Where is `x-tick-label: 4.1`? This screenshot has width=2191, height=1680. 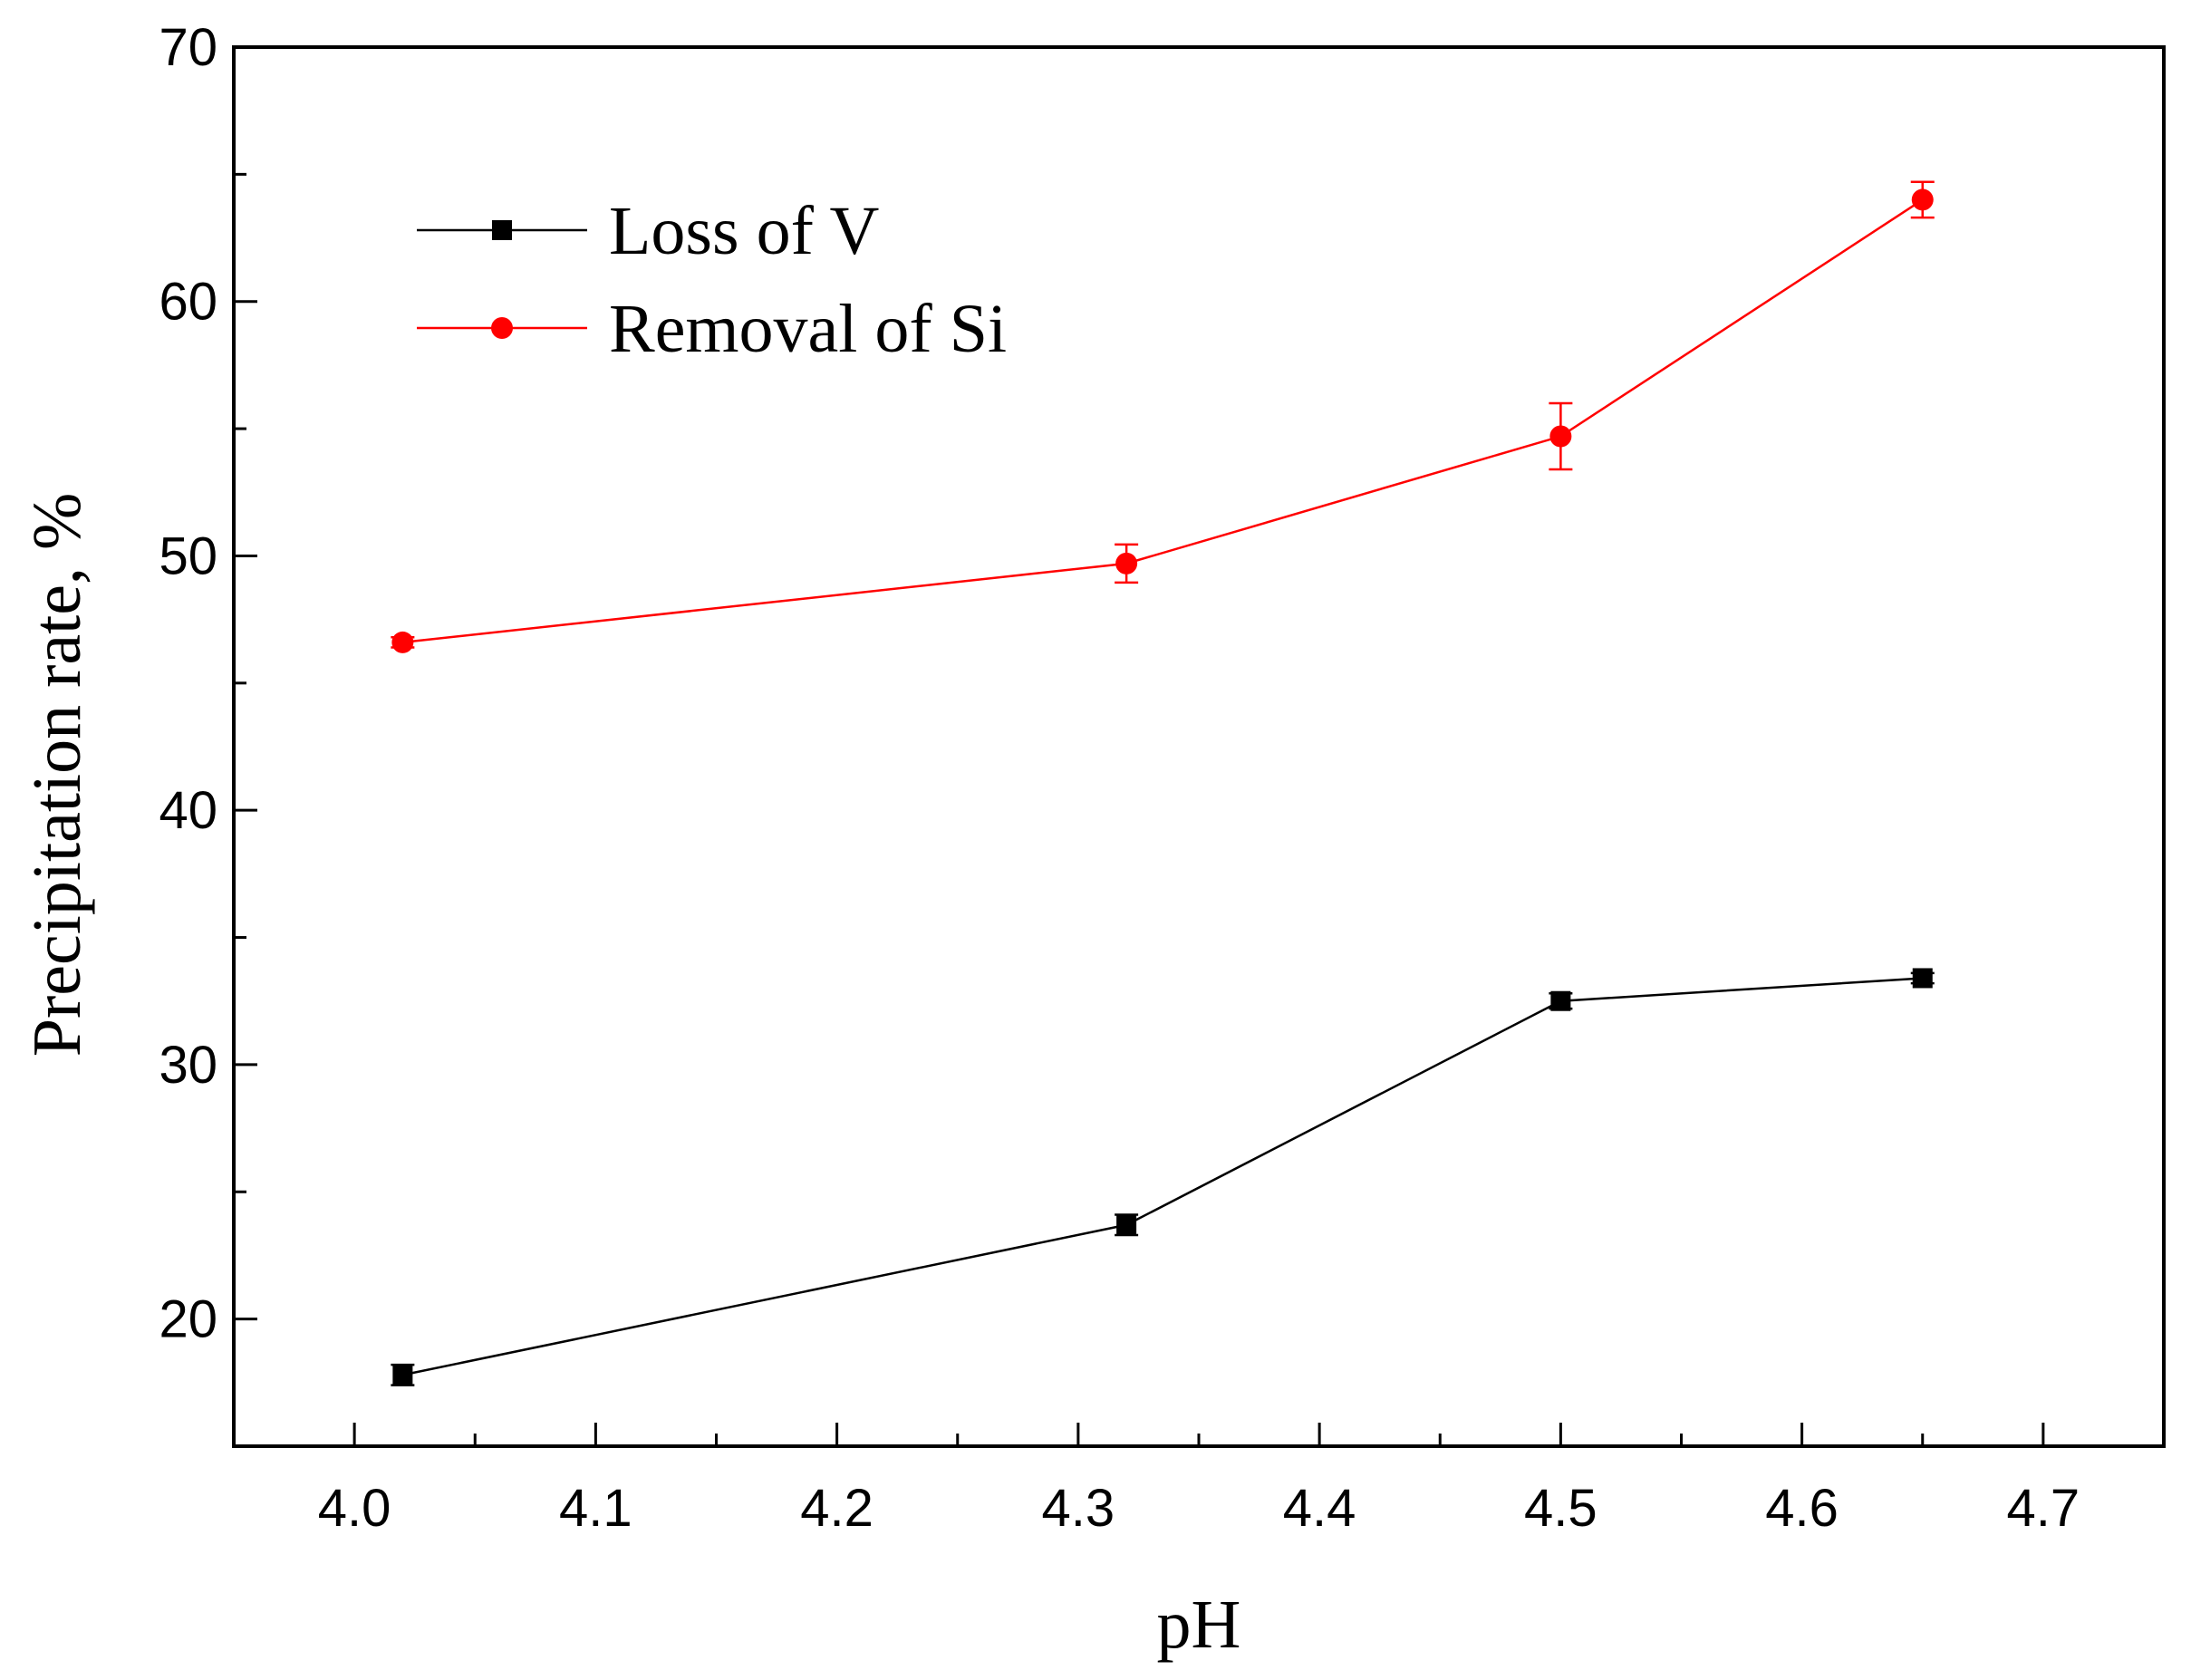
x-tick-label: 4.1 is located at coordinates (595, 1509).